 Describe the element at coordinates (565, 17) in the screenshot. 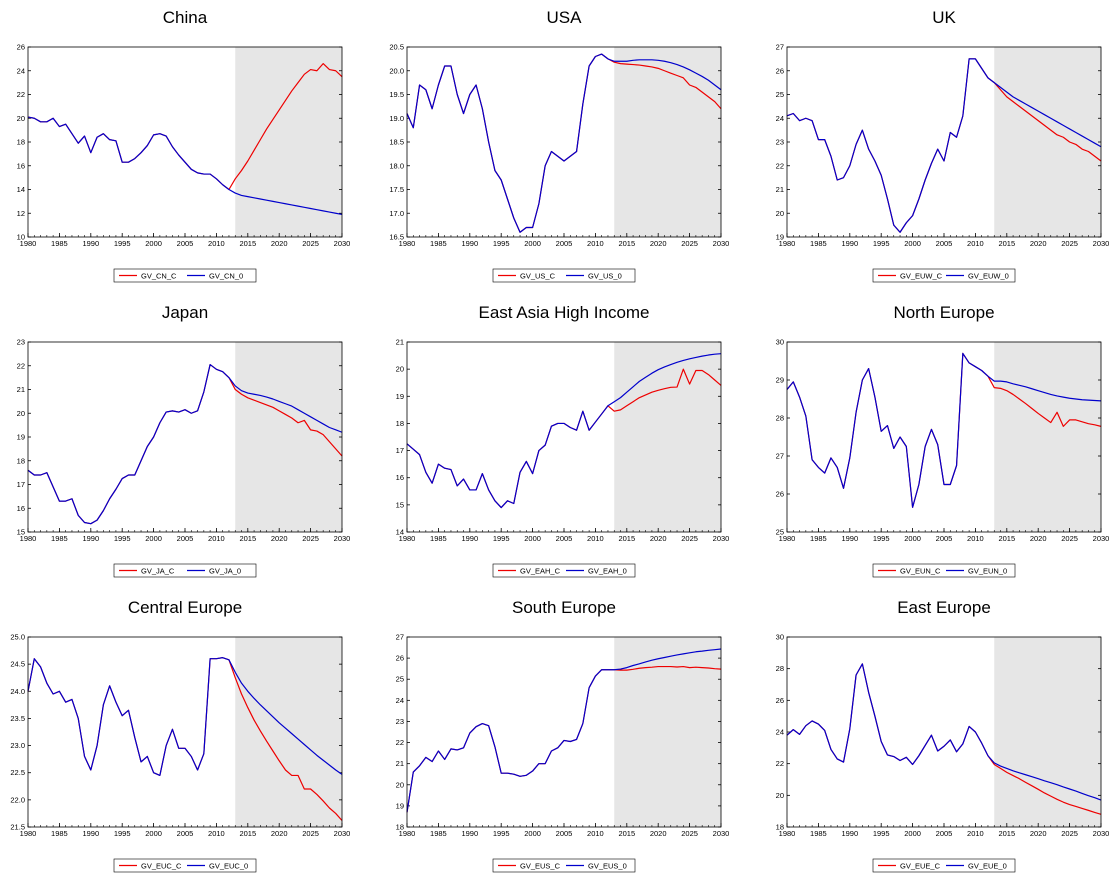

I see `chart-title: USA` at that location.